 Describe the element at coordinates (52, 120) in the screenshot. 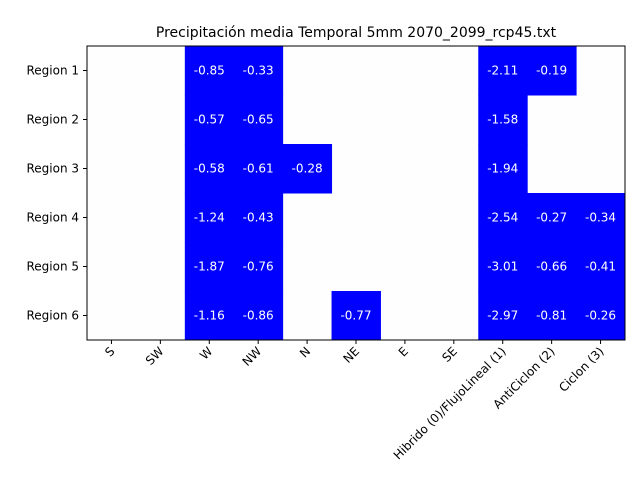

I see `y-tick-label: Region 2` at that location.